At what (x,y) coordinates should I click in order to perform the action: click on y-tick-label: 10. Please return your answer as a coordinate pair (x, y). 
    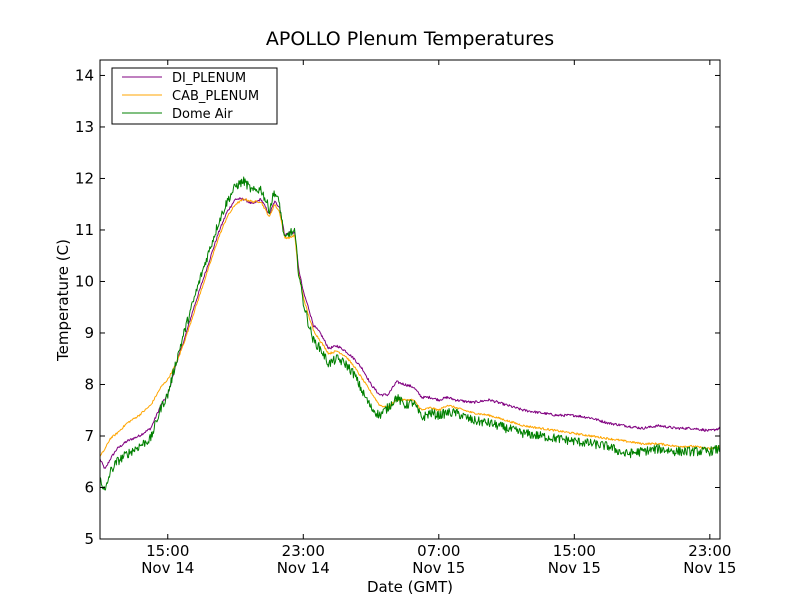
    Looking at the image, I should click on (84, 281).